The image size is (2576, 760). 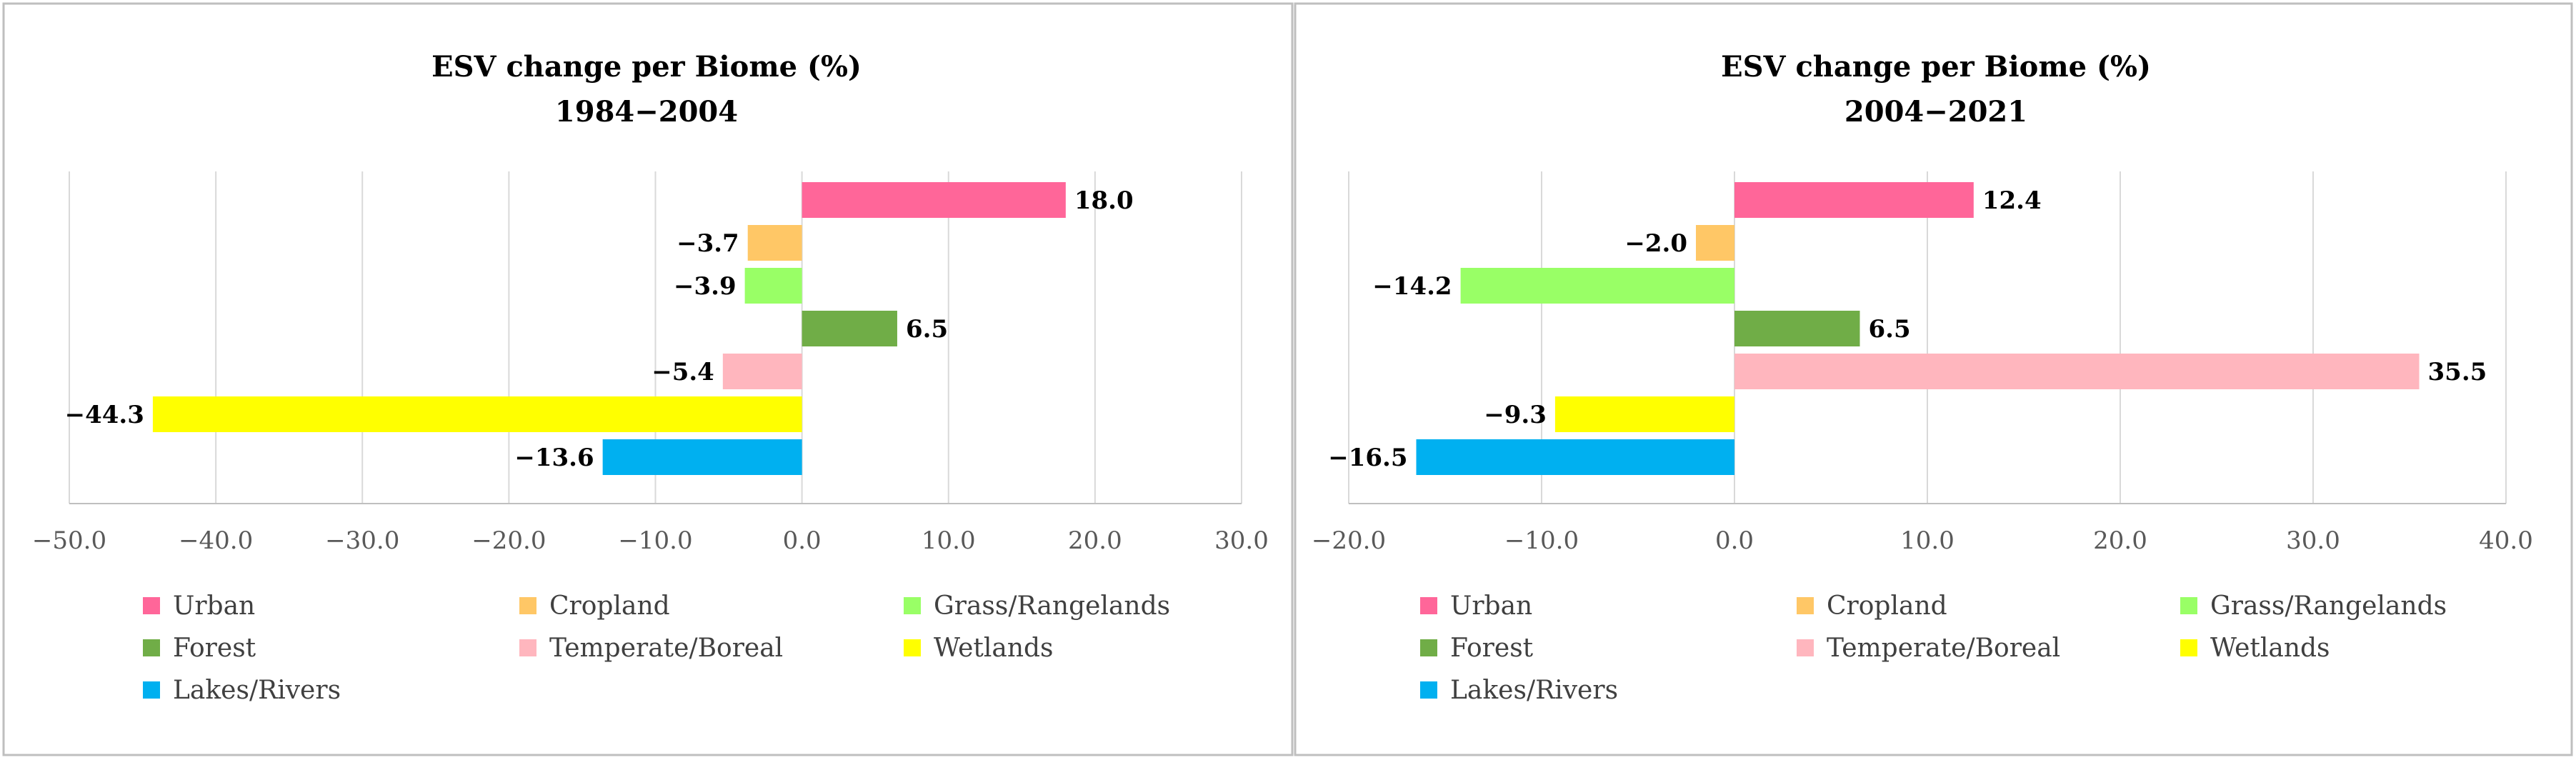 What do you see at coordinates (683, 372) in the screenshot?
I see `data-label: −5.4` at bounding box center [683, 372].